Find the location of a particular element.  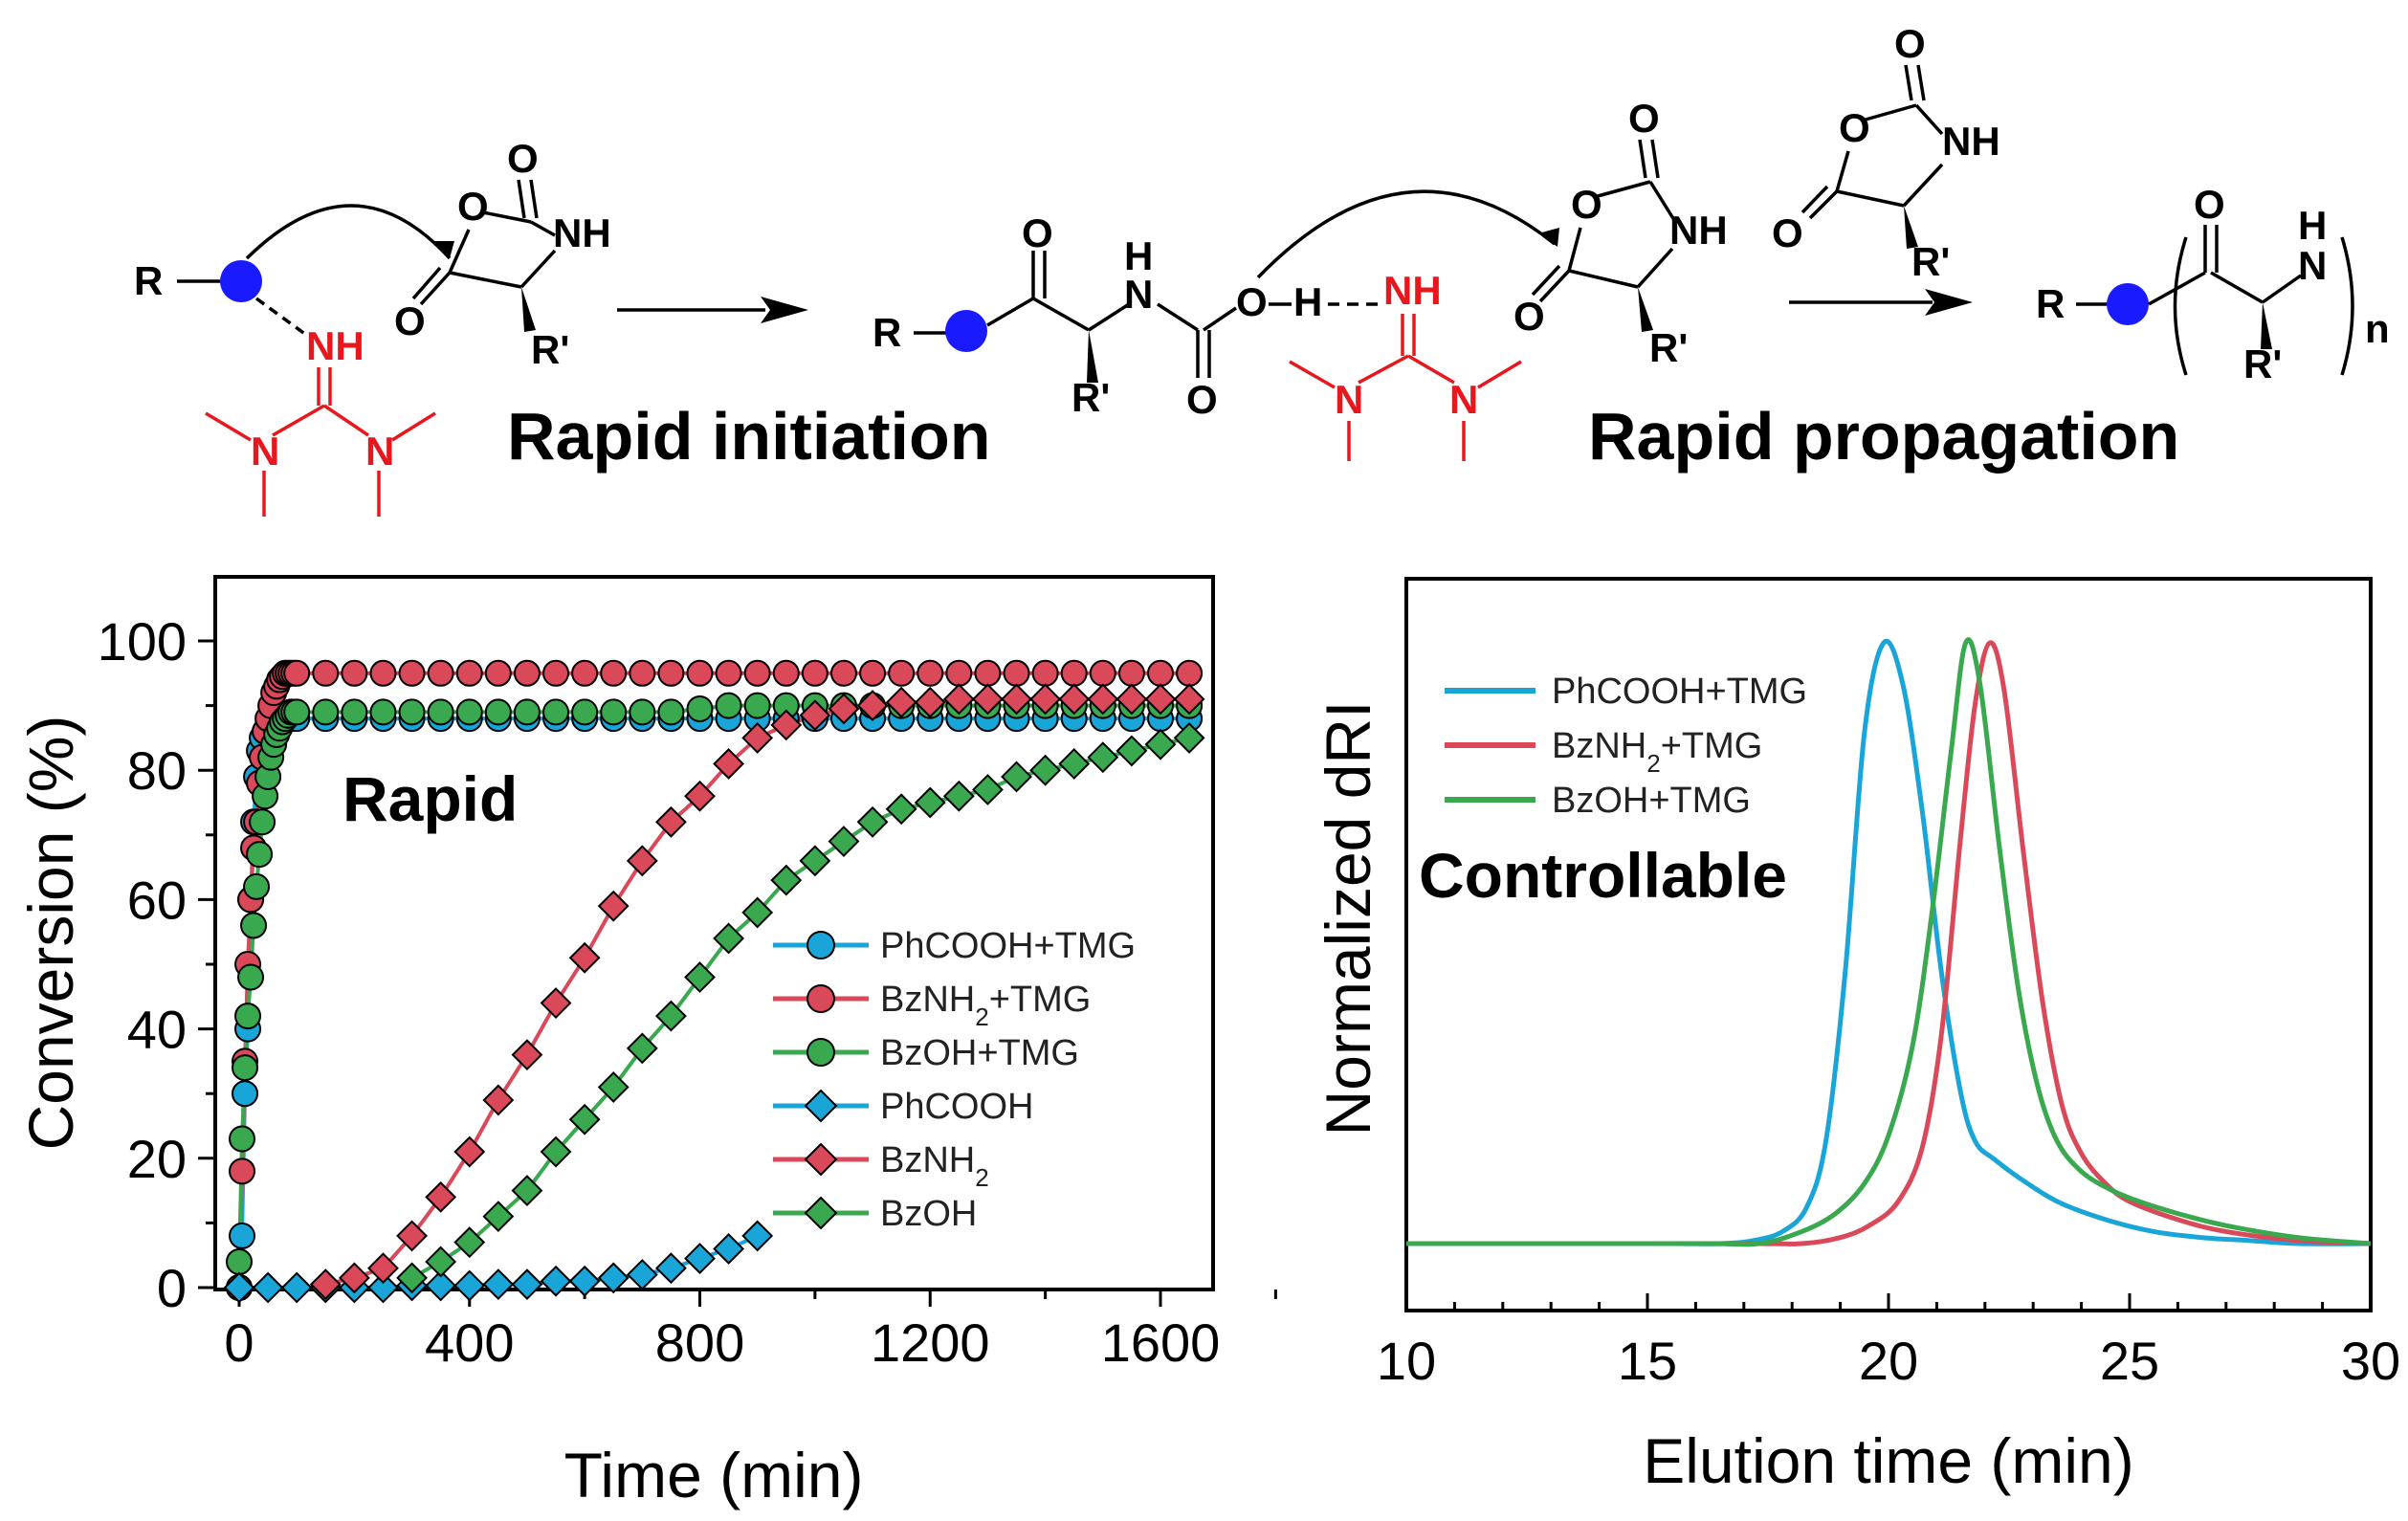

legend-label: BzOH is located at coordinates (928, 1214).